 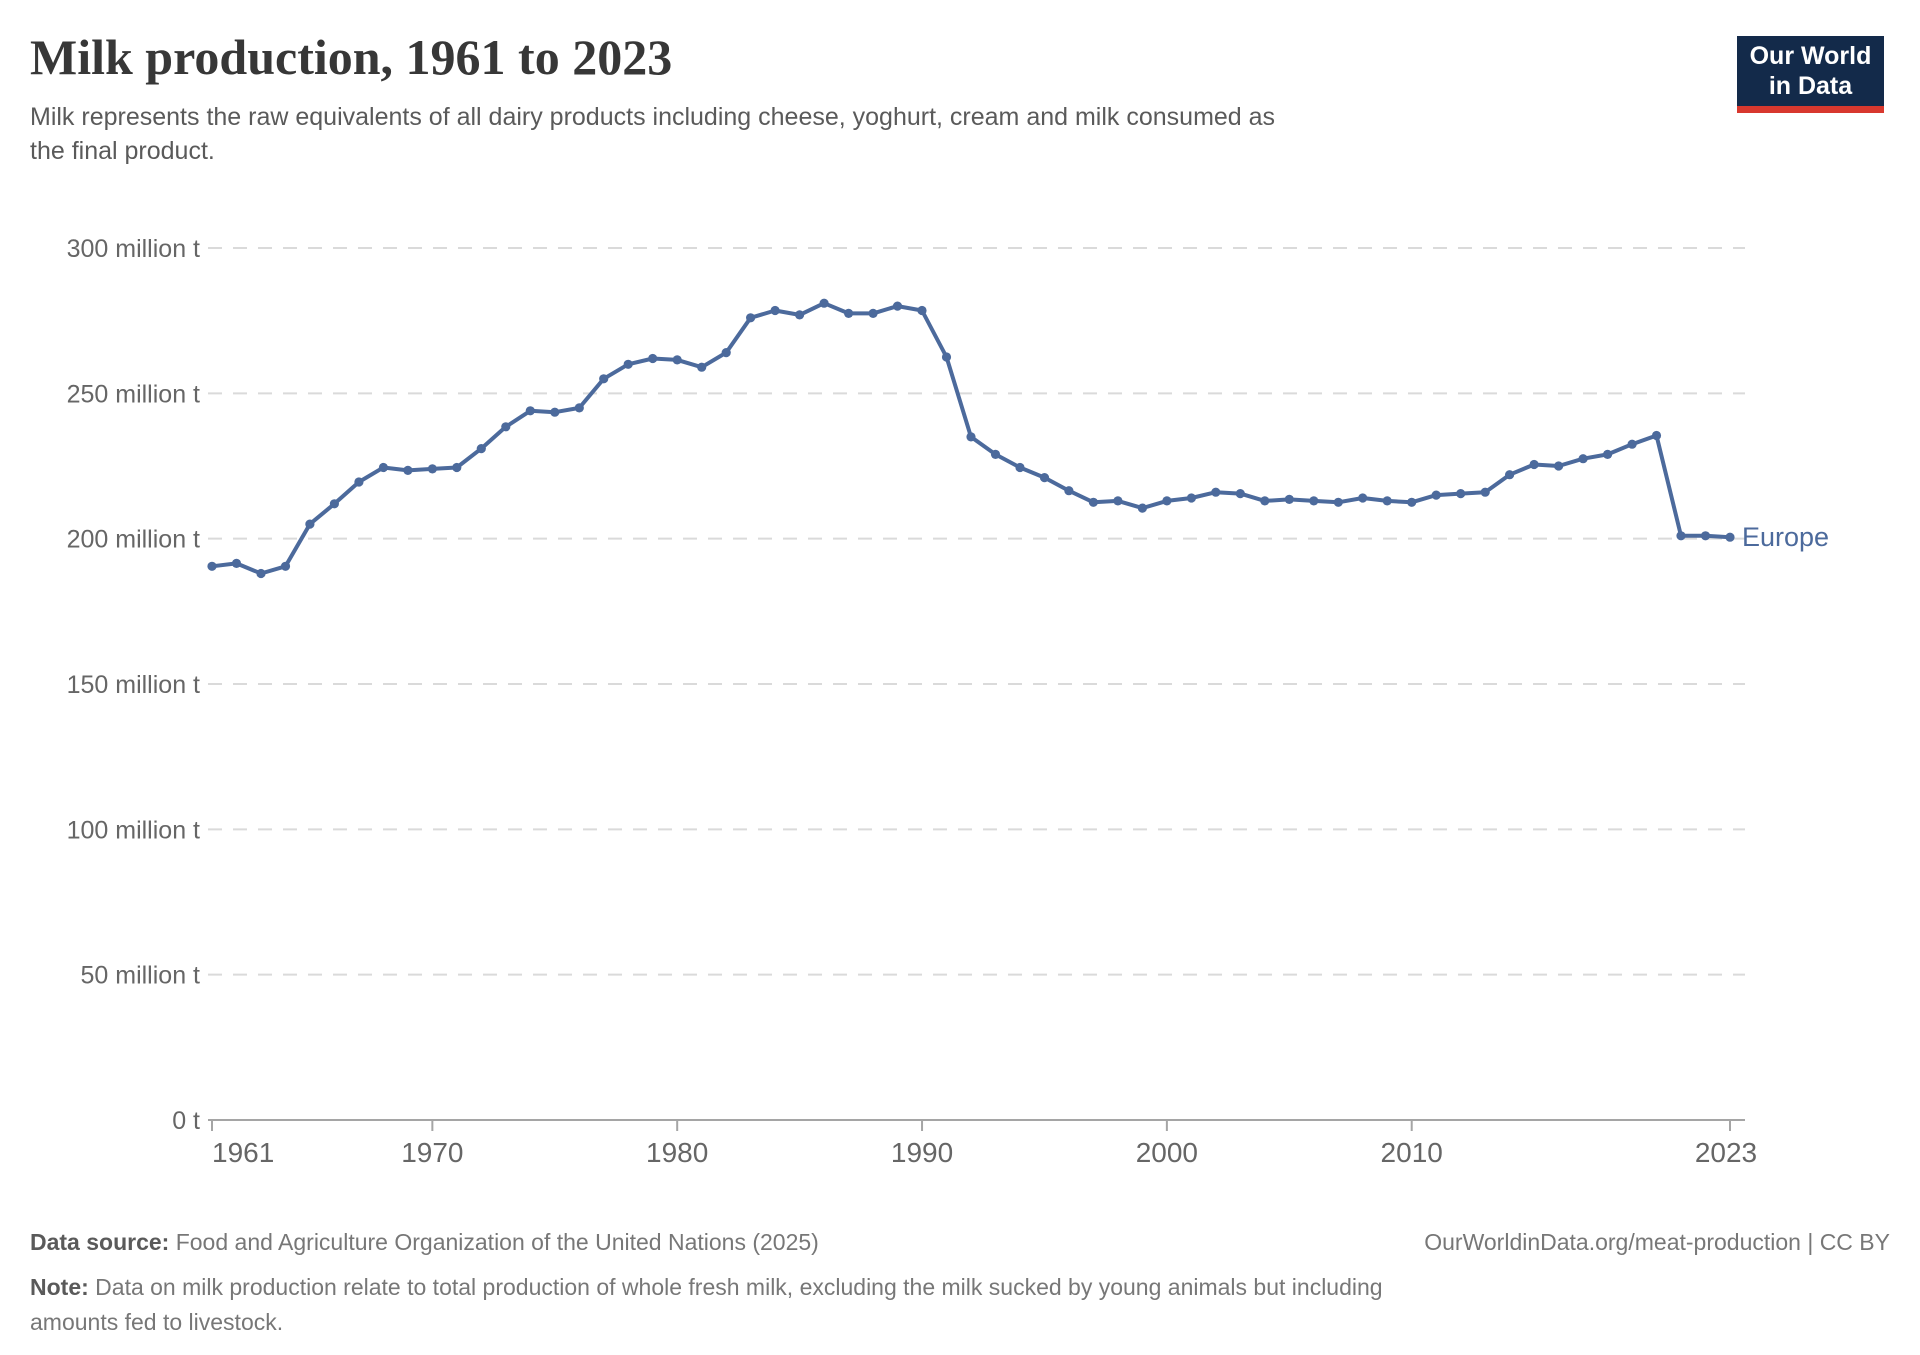 What do you see at coordinates (1167, 1152) in the screenshot?
I see `x-axis-tick-label: 2000` at bounding box center [1167, 1152].